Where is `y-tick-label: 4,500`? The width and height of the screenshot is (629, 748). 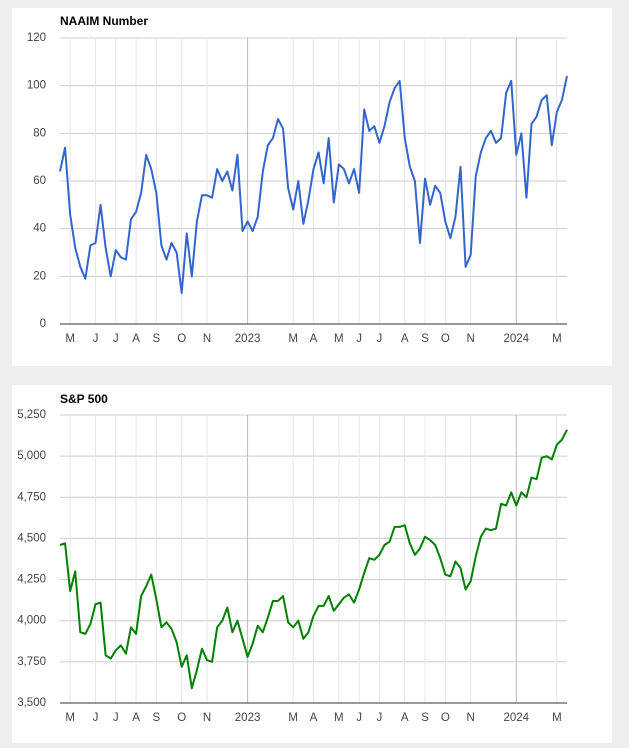
y-tick-label: 4,500 is located at coordinates (31, 538).